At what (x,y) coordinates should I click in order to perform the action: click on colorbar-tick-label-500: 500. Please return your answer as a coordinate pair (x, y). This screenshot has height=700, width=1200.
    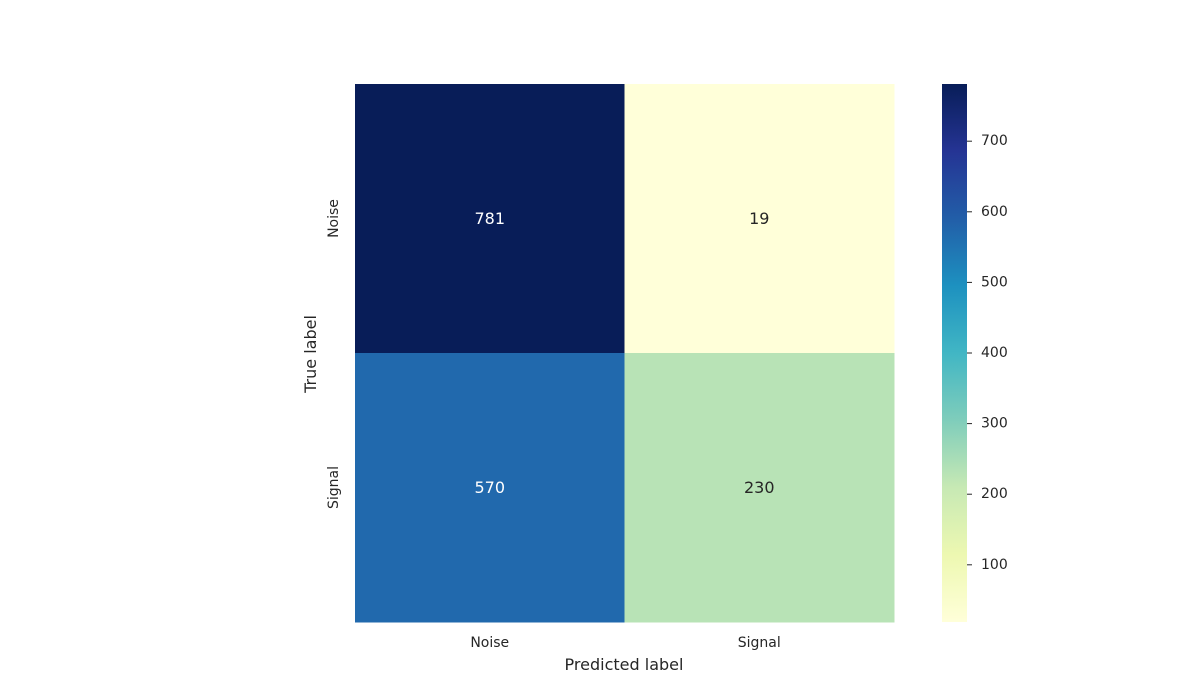
    Looking at the image, I should click on (994, 282).